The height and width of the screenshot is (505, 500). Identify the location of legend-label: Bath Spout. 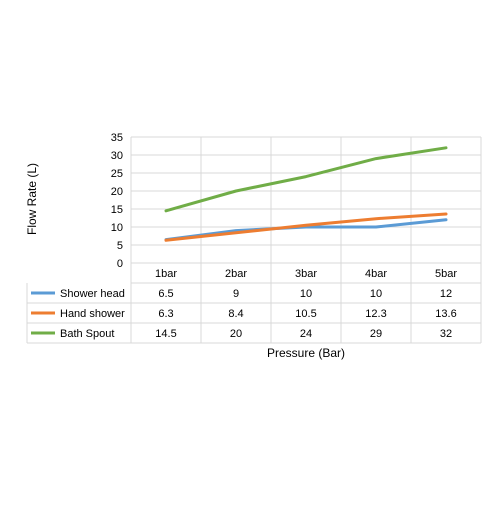
(87, 334).